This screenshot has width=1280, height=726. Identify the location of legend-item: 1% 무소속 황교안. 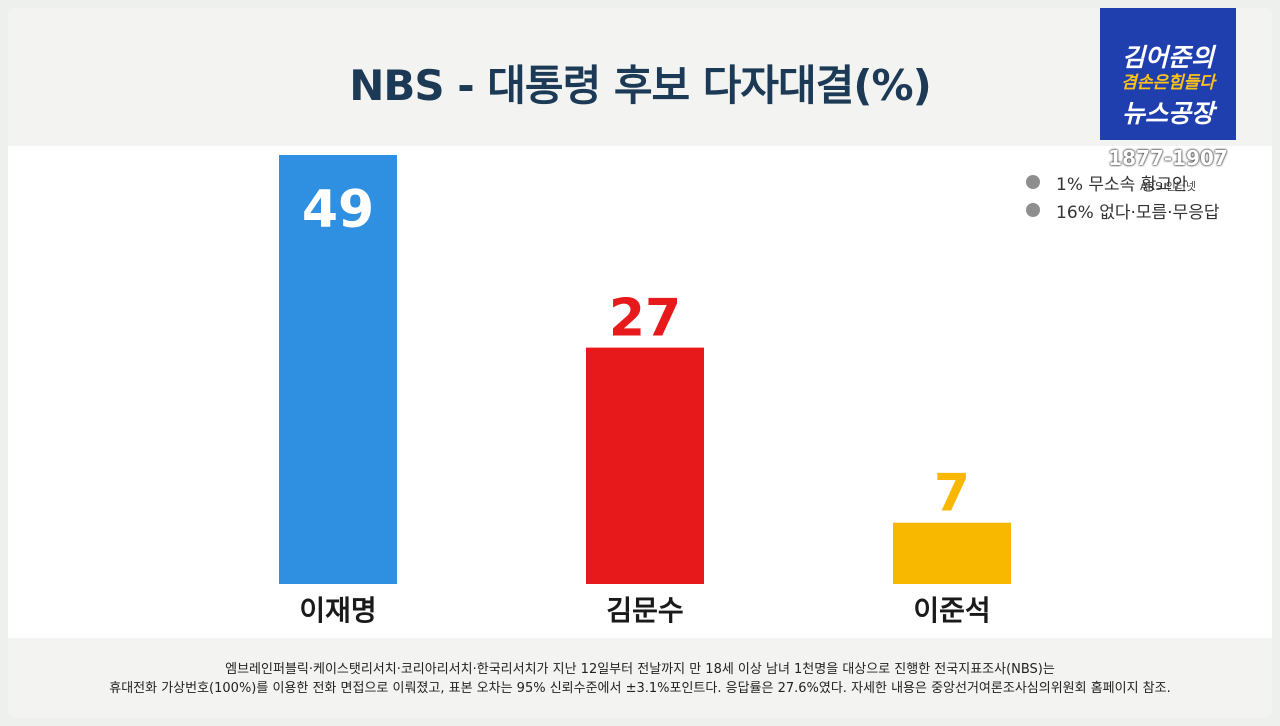
(1122, 182).